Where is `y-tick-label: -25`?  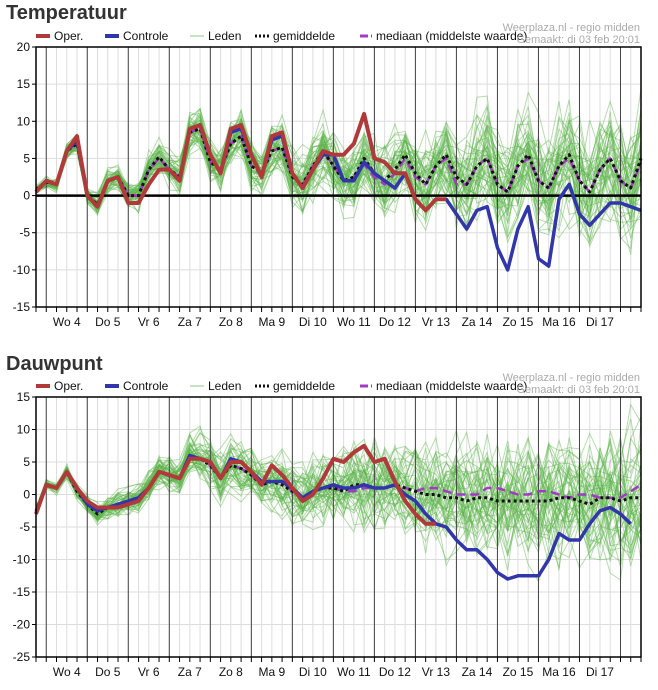 y-tick-label: -25 is located at coordinates (22, 657).